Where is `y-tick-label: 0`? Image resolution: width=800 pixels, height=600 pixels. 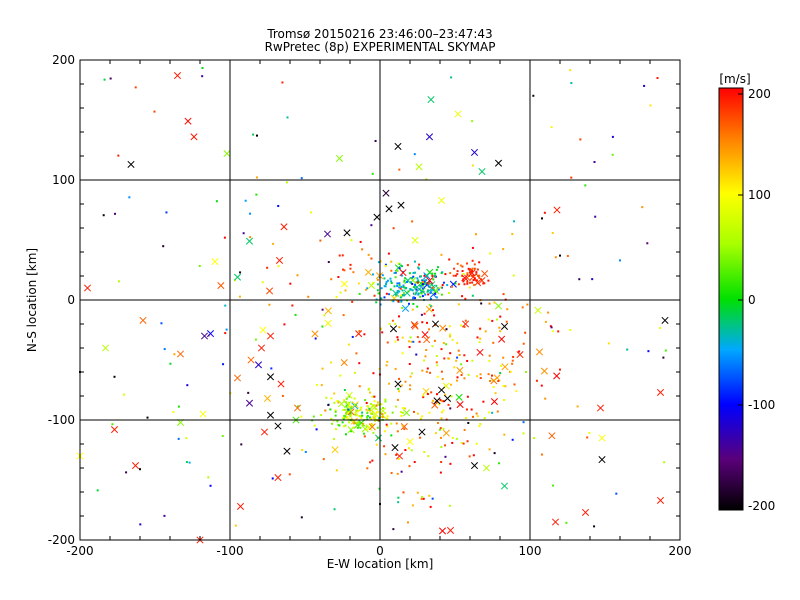 y-tick-label: 0 is located at coordinates (71, 300).